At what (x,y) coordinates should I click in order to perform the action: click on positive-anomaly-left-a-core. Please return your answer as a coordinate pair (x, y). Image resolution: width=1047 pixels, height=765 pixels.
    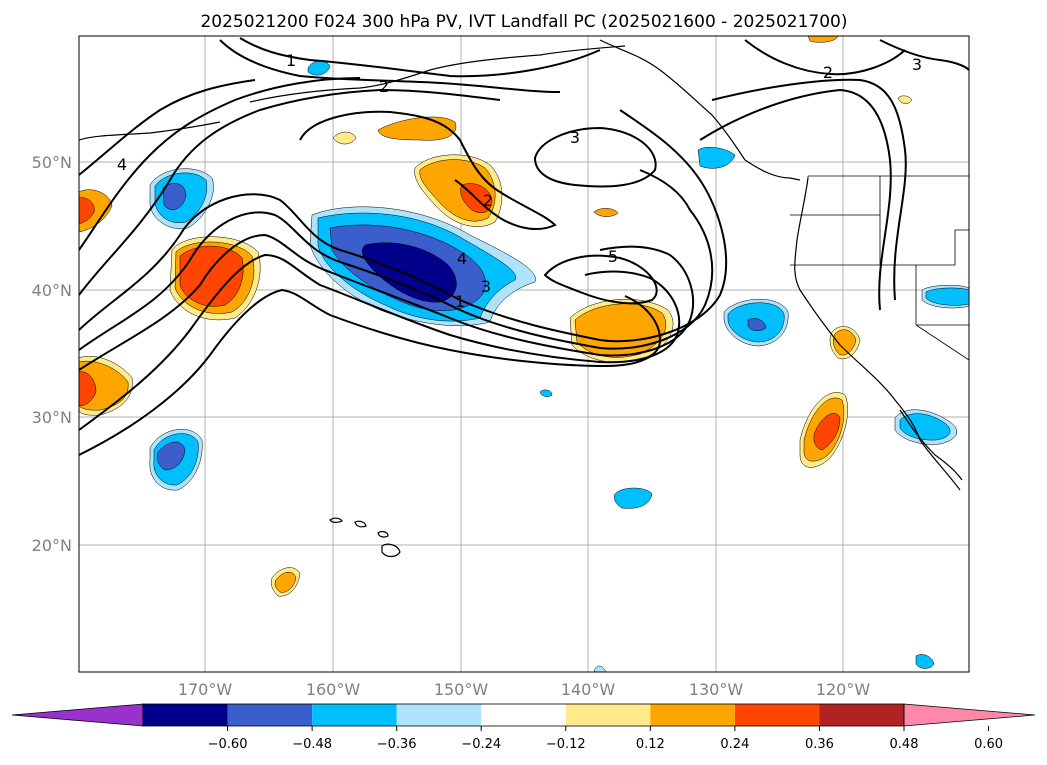
    Looking at the image, I should click on (87, 211).